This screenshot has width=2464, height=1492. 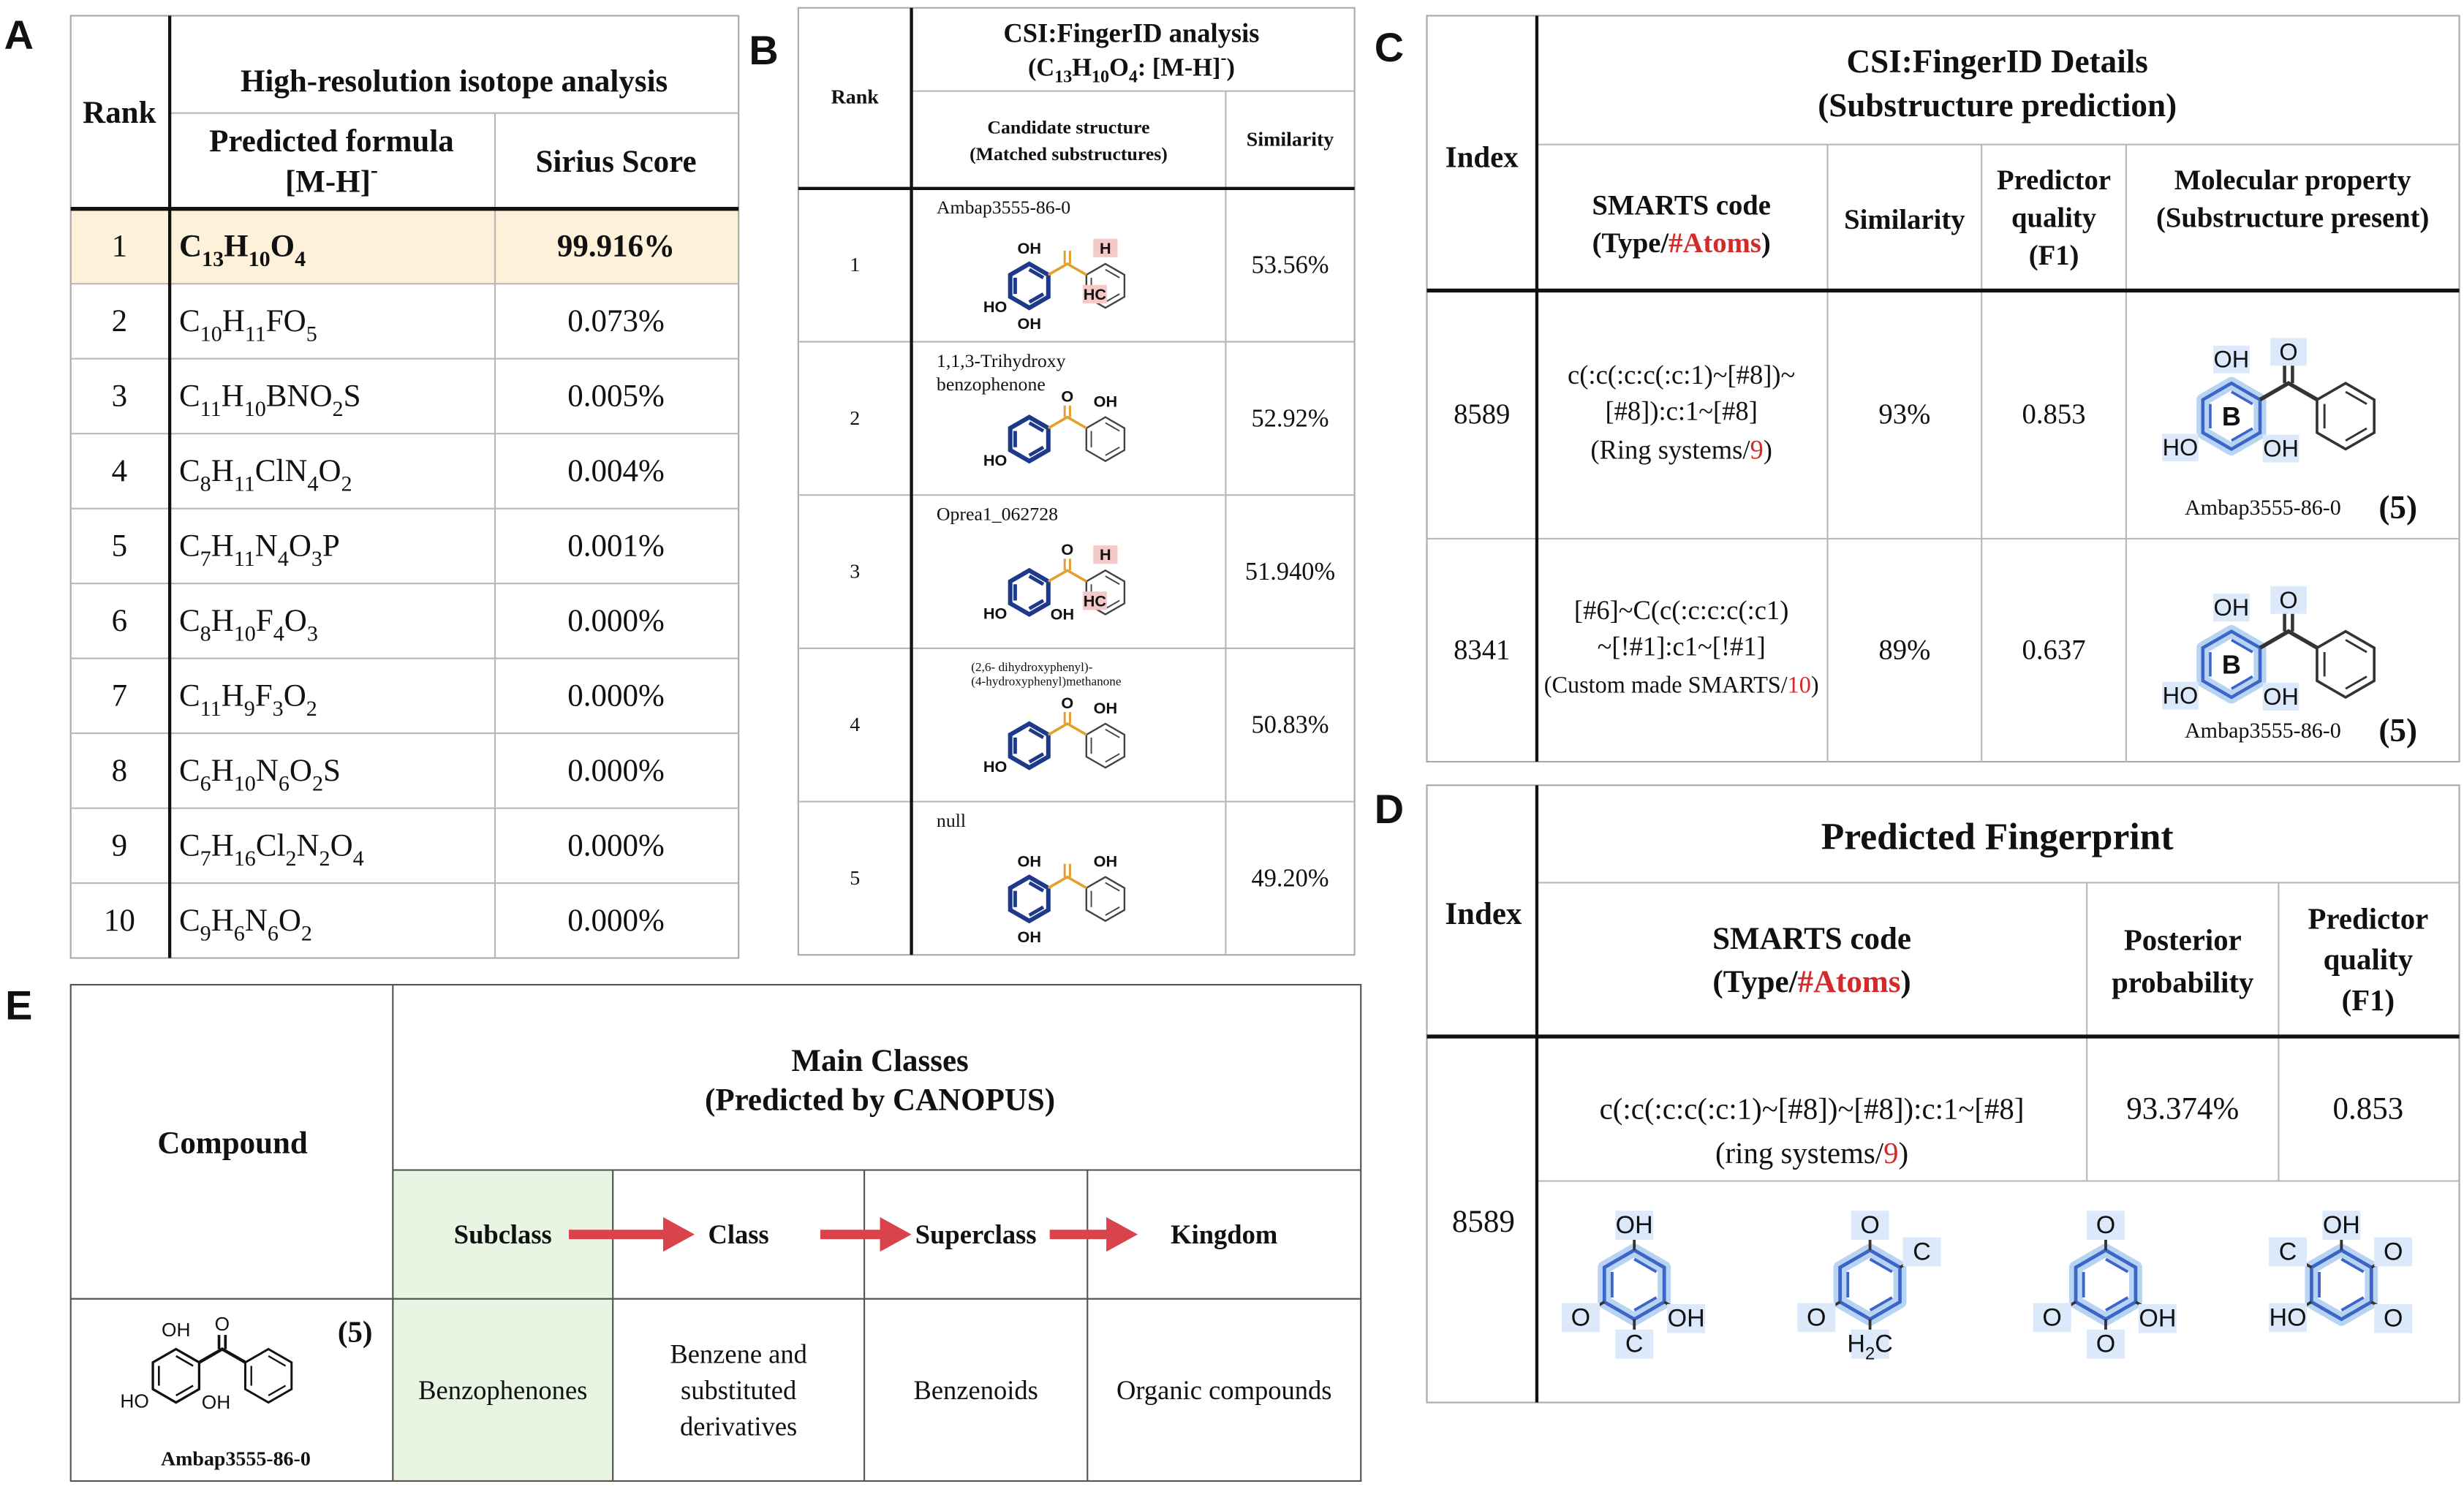 What do you see at coordinates (1290, 265) in the screenshot?
I see `similarity: 53.56%` at bounding box center [1290, 265].